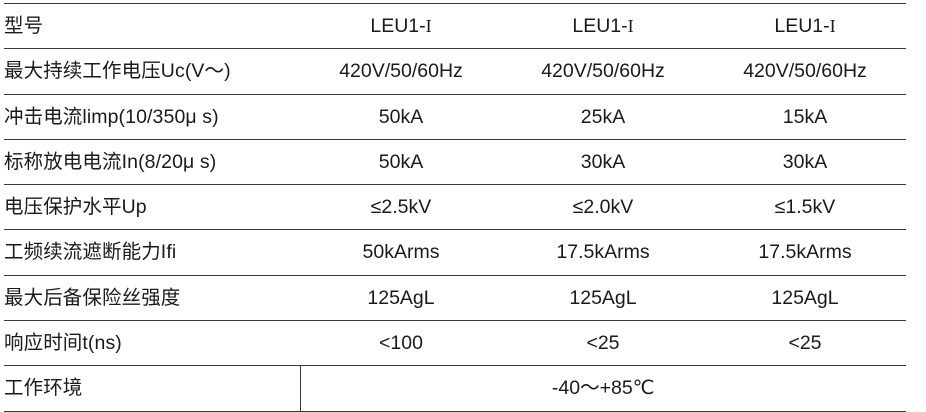 This screenshot has width=926, height=412. I want to click on cell-impulse-current-col1: 50kA, so click(401, 116).